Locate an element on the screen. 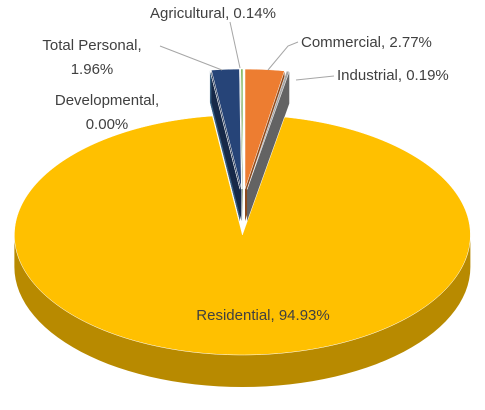 This screenshot has width=485, height=410. data-label: Developmental, is located at coordinates (107, 100).